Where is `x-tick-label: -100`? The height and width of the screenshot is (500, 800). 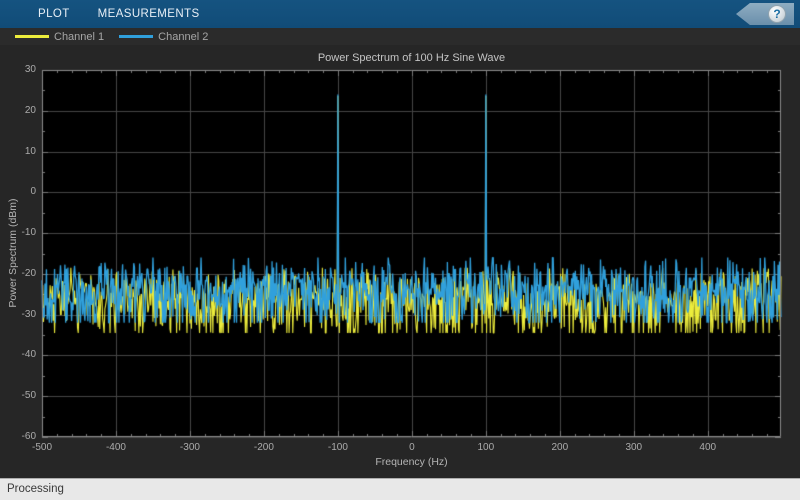
x-tick-label: -100 is located at coordinates (337, 447).